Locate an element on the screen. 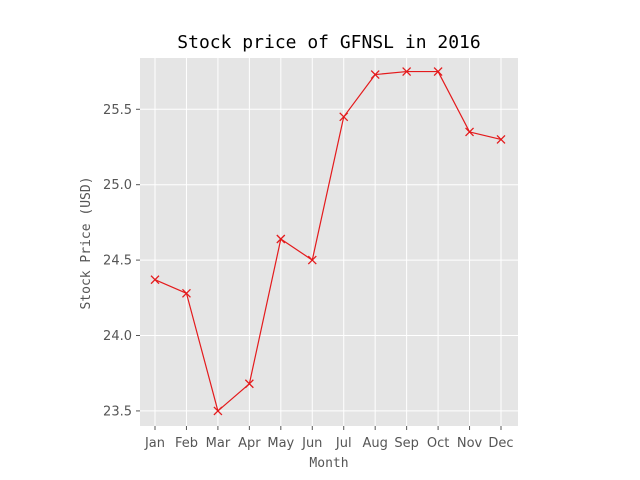 This screenshot has width=640, height=480. y-tick-label: 24.0 is located at coordinates (117, 336).